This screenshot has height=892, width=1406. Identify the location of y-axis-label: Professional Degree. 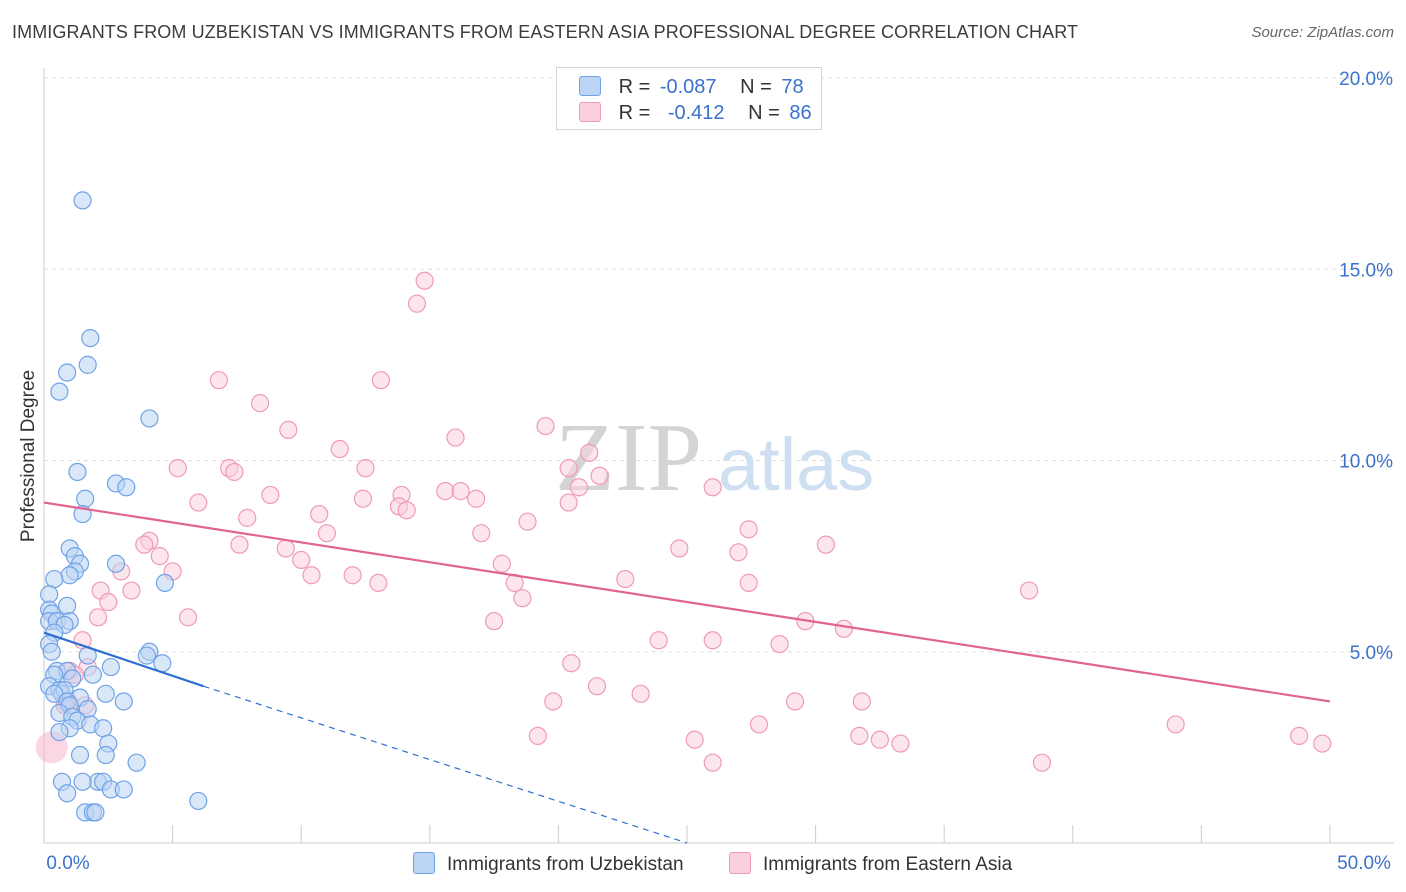
(28, 456).